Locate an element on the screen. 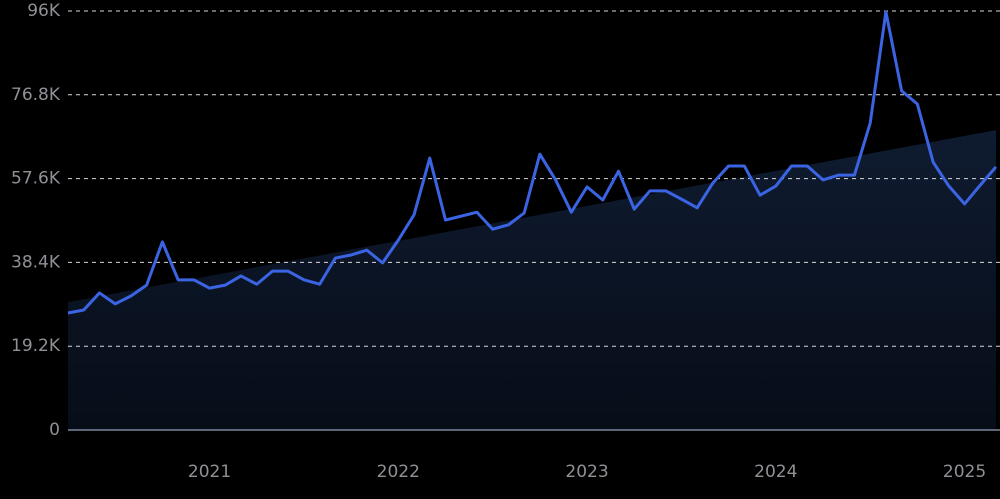 This screenshot has width=1000, height=499. y-tick-label: 57.6K is located at coordinates (36, 179).